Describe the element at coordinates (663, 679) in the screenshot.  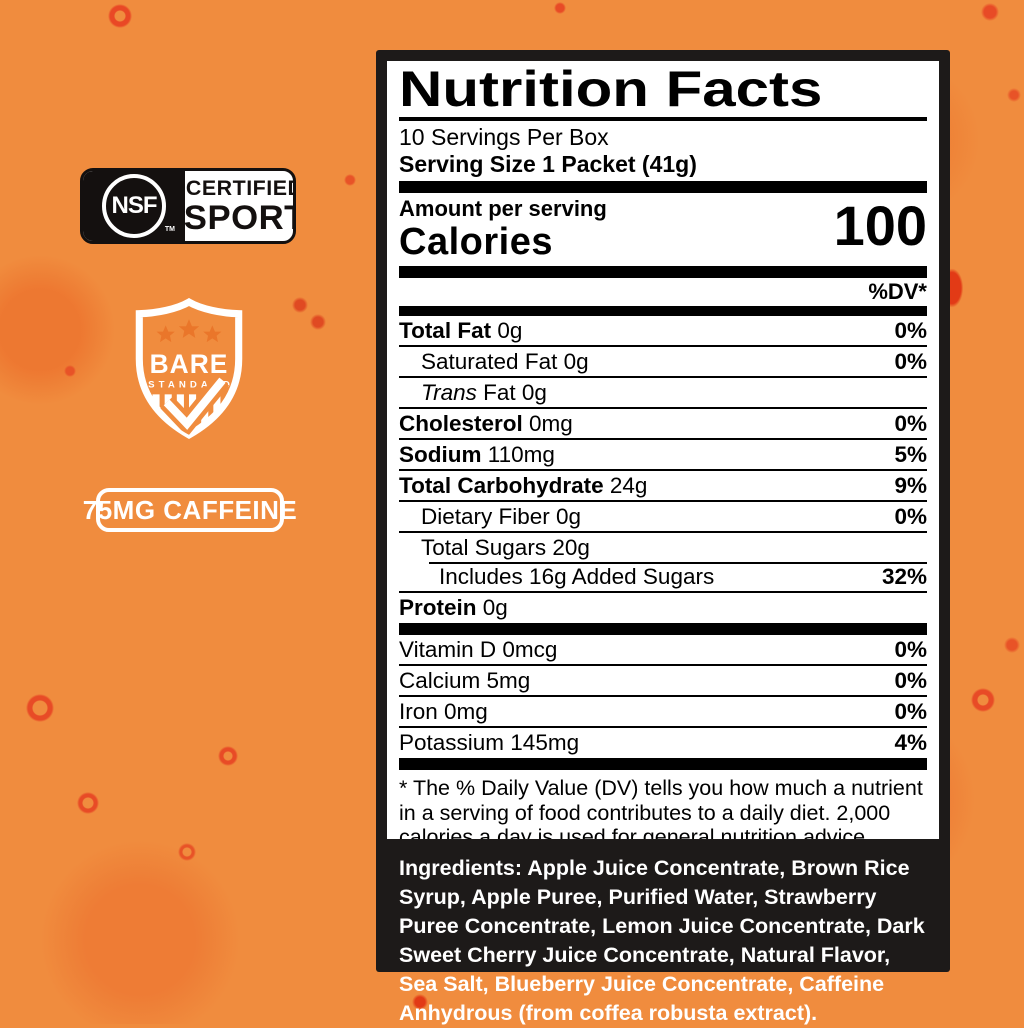
I see `nutrient-row-calcium: Calcium 5mg 0%` at that location.